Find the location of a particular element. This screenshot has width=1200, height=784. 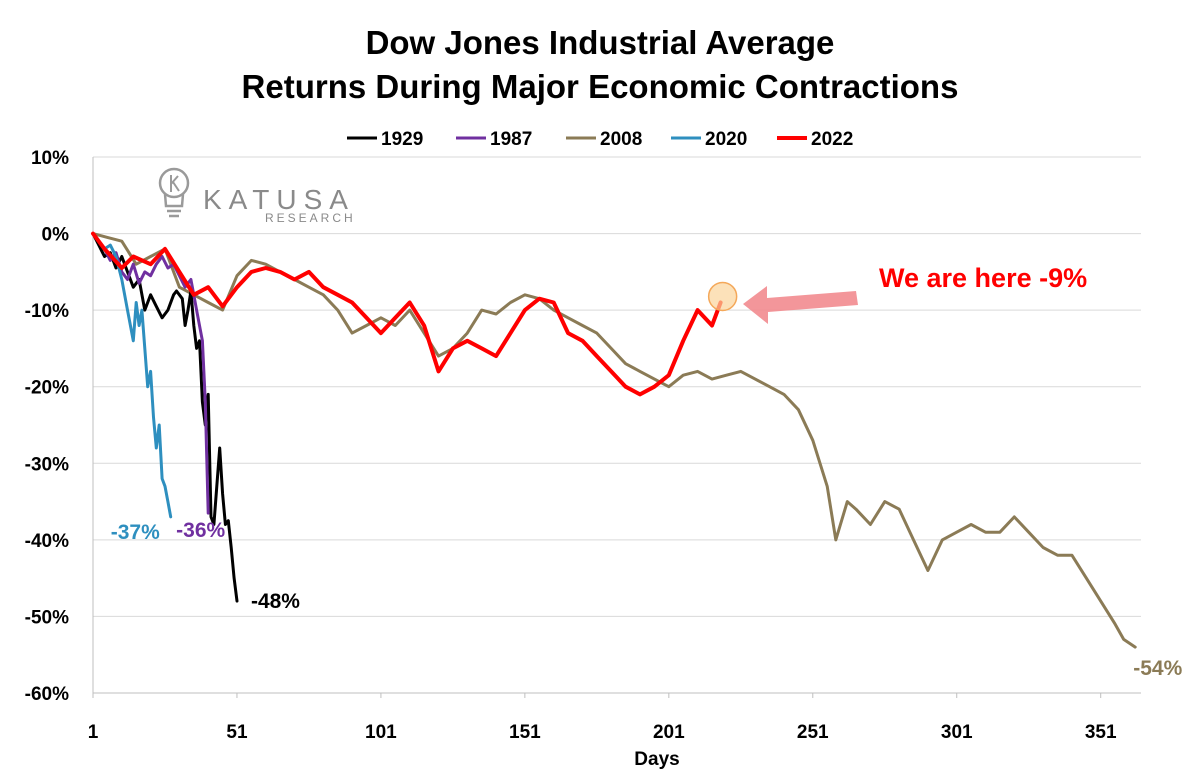

end-label-1929: -48% is located at coordinates (275, 601).